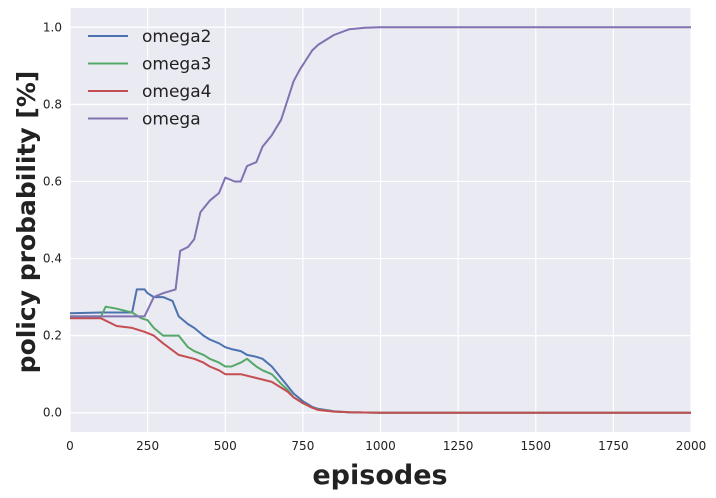 The image size is (716, 498). What do you see at coordinates (52, 336) in the screenshot?
I see `y-tick-label: 0.2` at bounding box center [52, 336].